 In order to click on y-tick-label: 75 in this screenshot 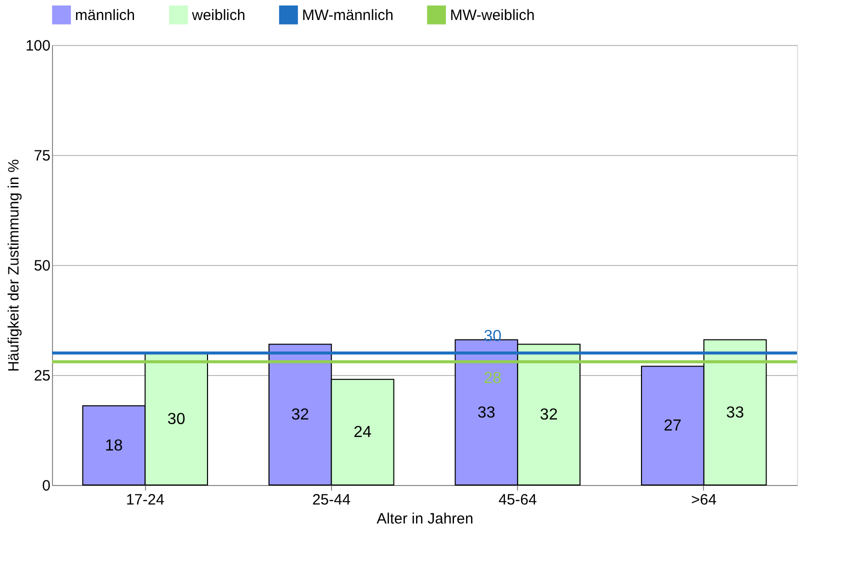, I will do `click(42, 156)`.